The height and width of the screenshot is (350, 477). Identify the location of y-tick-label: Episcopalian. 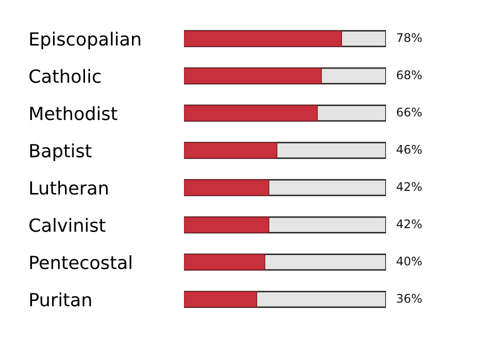
(85, 41).